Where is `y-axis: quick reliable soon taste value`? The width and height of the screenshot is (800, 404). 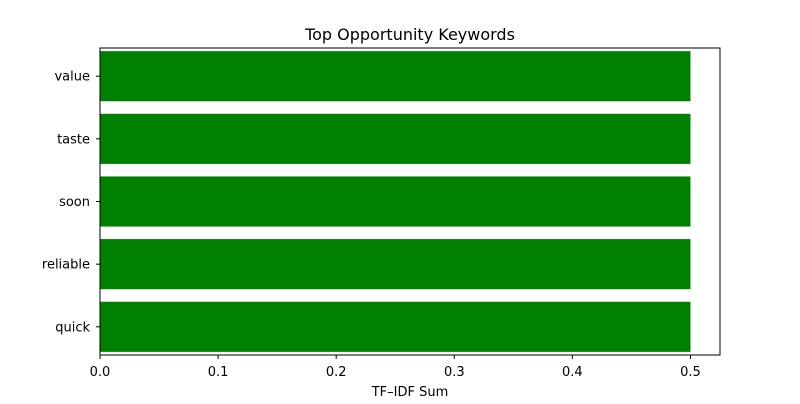
y-axis: quick reliable soon taste value is located at coordinates (71, 202).